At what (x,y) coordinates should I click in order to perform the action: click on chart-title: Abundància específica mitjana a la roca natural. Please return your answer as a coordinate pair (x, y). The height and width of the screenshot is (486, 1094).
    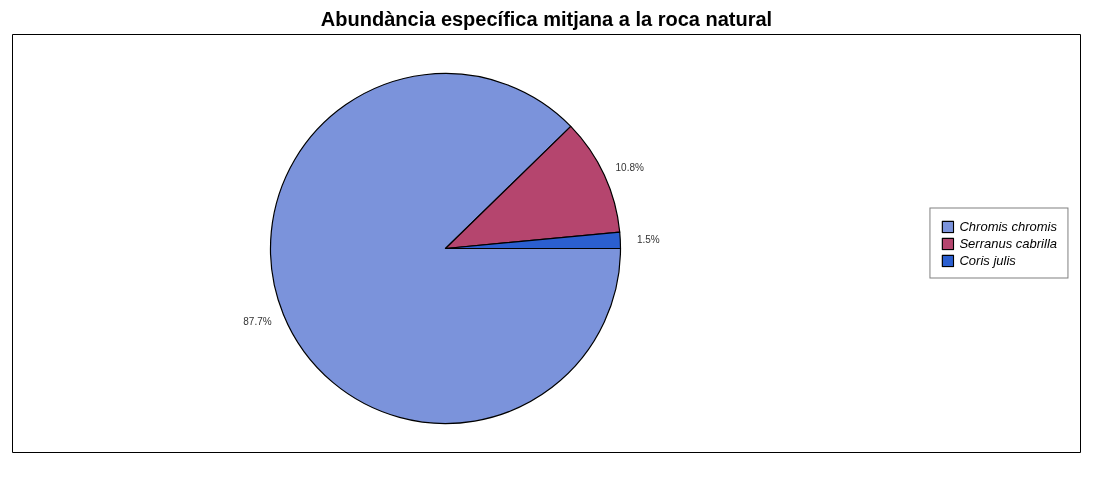
    Looking at the image, I should click on (546, 18).